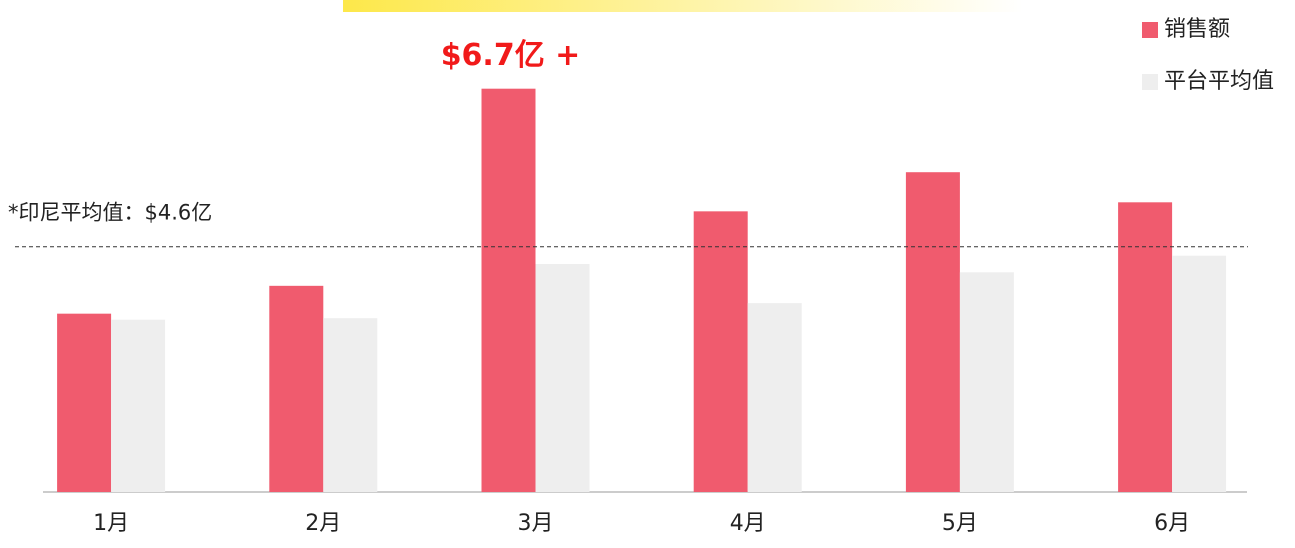 This screenshot has width=1295, height=548. Describe the element at coordinates (323, 523) in the screenshot. I see `x-tick-label: 2月` at that location.